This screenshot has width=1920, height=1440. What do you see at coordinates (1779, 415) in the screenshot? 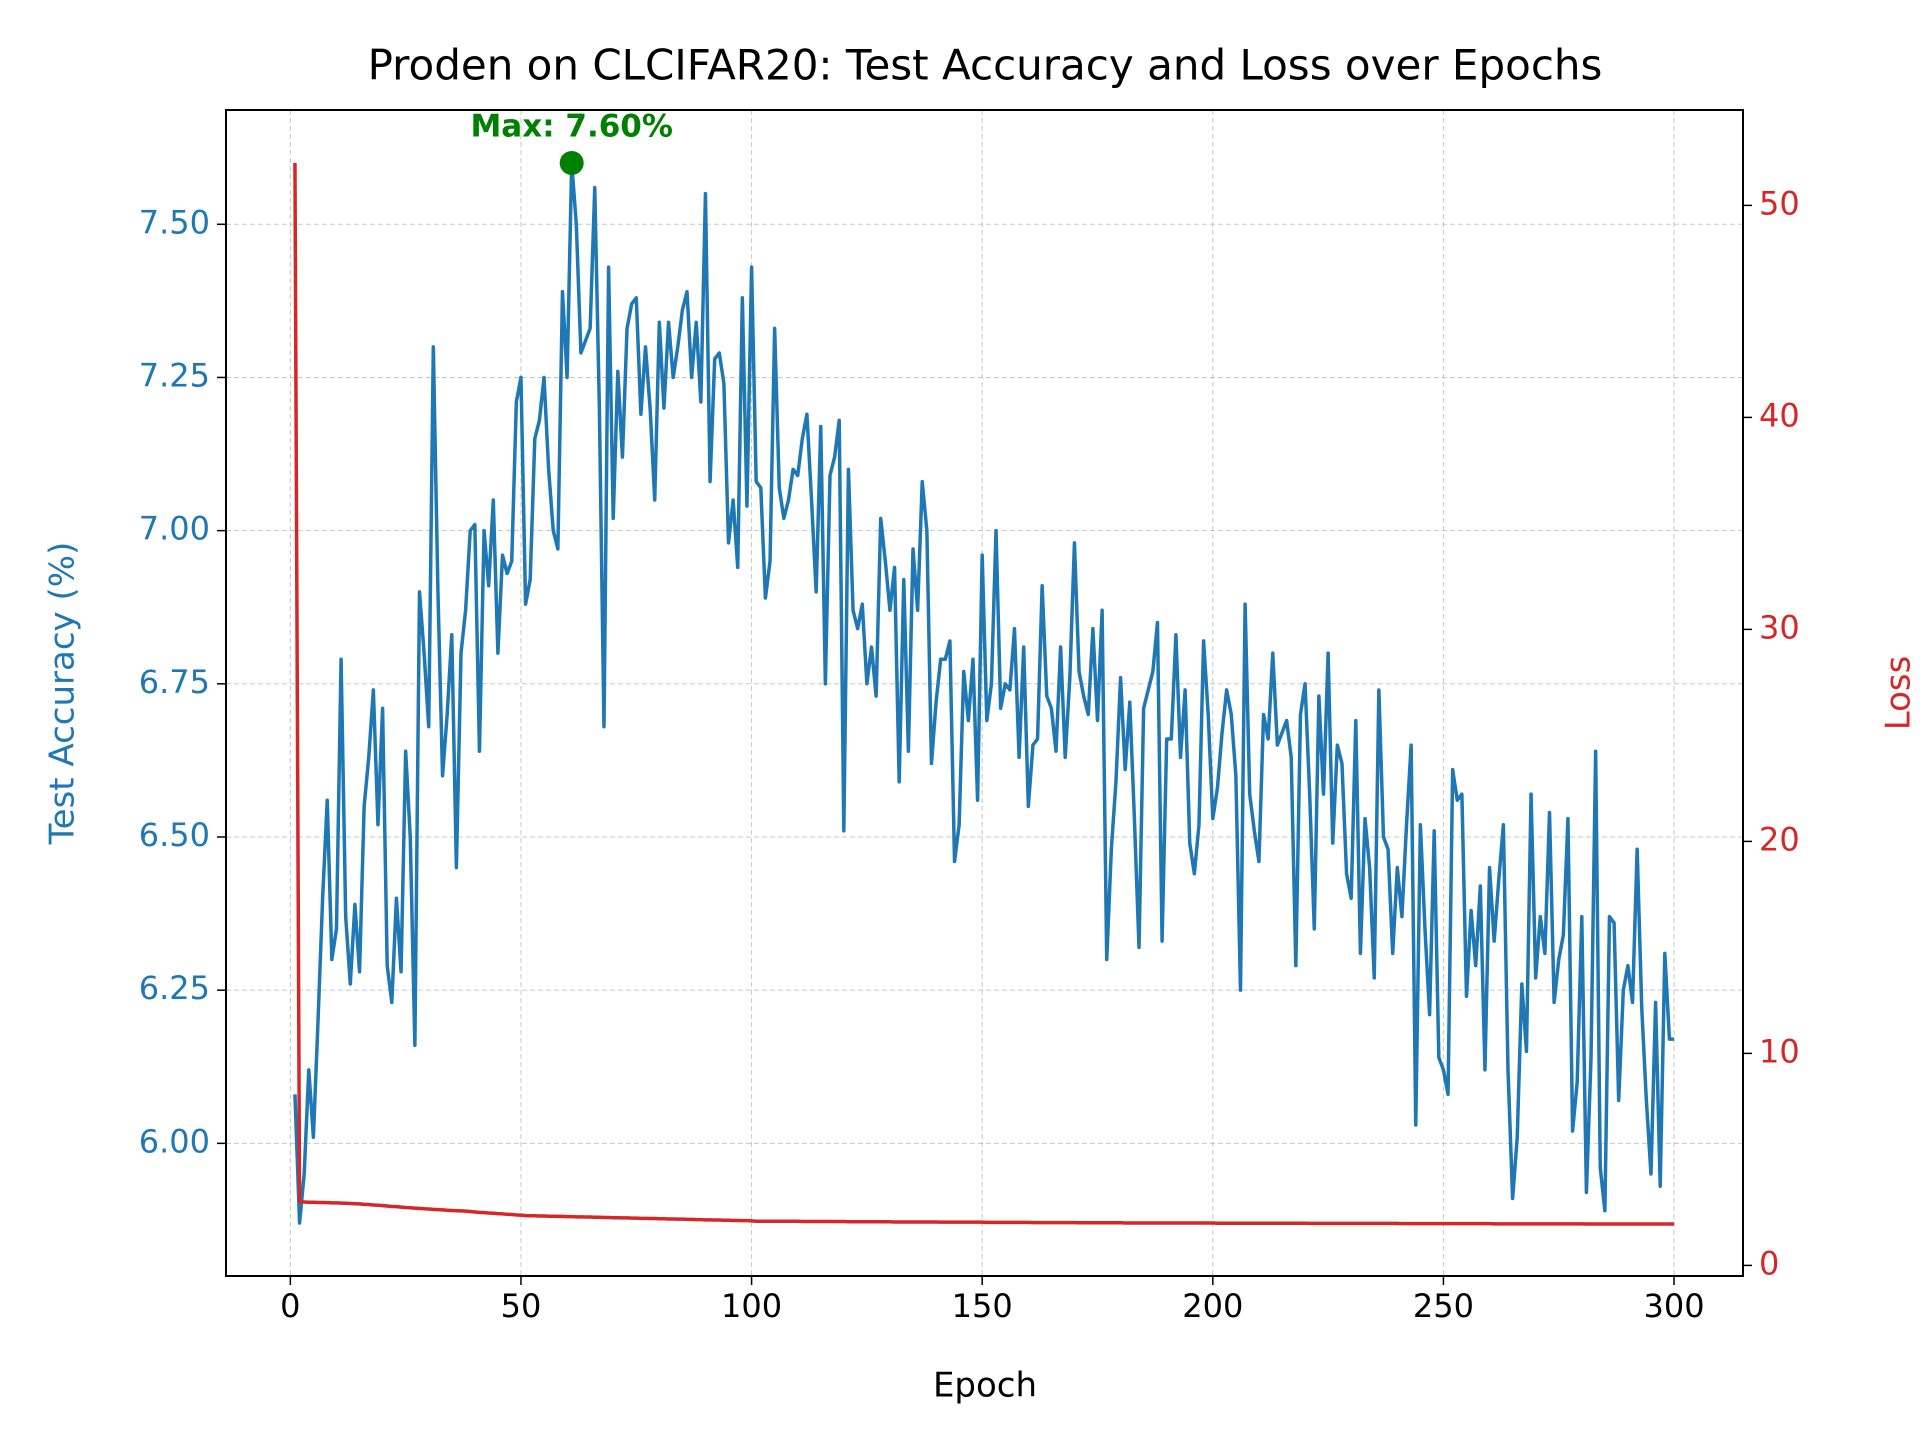
I see `y2-tick-label: 40` at bounding box center [1779, 415].